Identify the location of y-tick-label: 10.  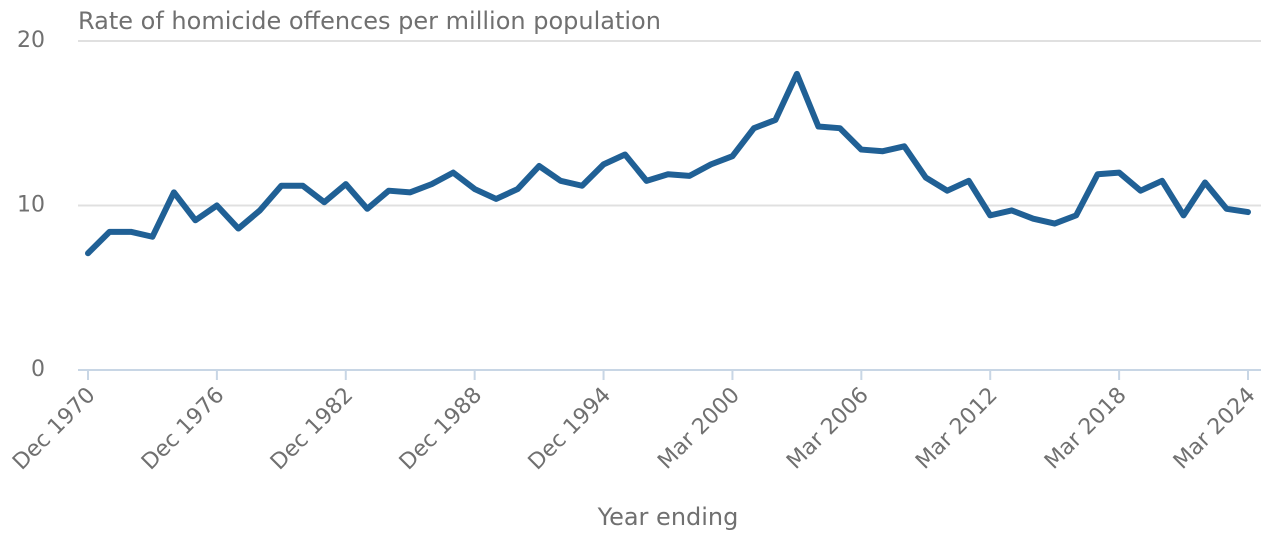
(31, 205).